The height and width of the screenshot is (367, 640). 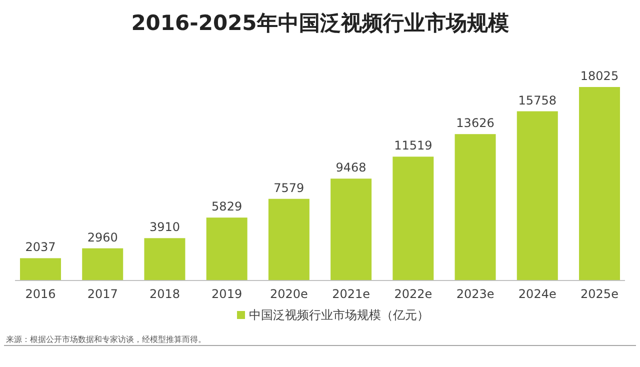 I want to click on data-label: 2960, so click(x=102, y=237).